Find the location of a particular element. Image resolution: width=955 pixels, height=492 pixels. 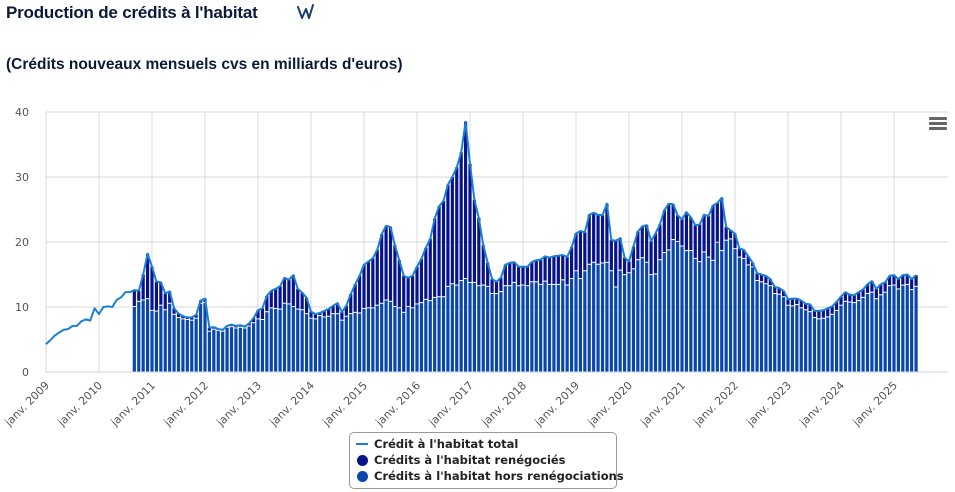

legend-item-renegocies: Crédits à l'habitat renégociés is located at coordinates (461, 460).